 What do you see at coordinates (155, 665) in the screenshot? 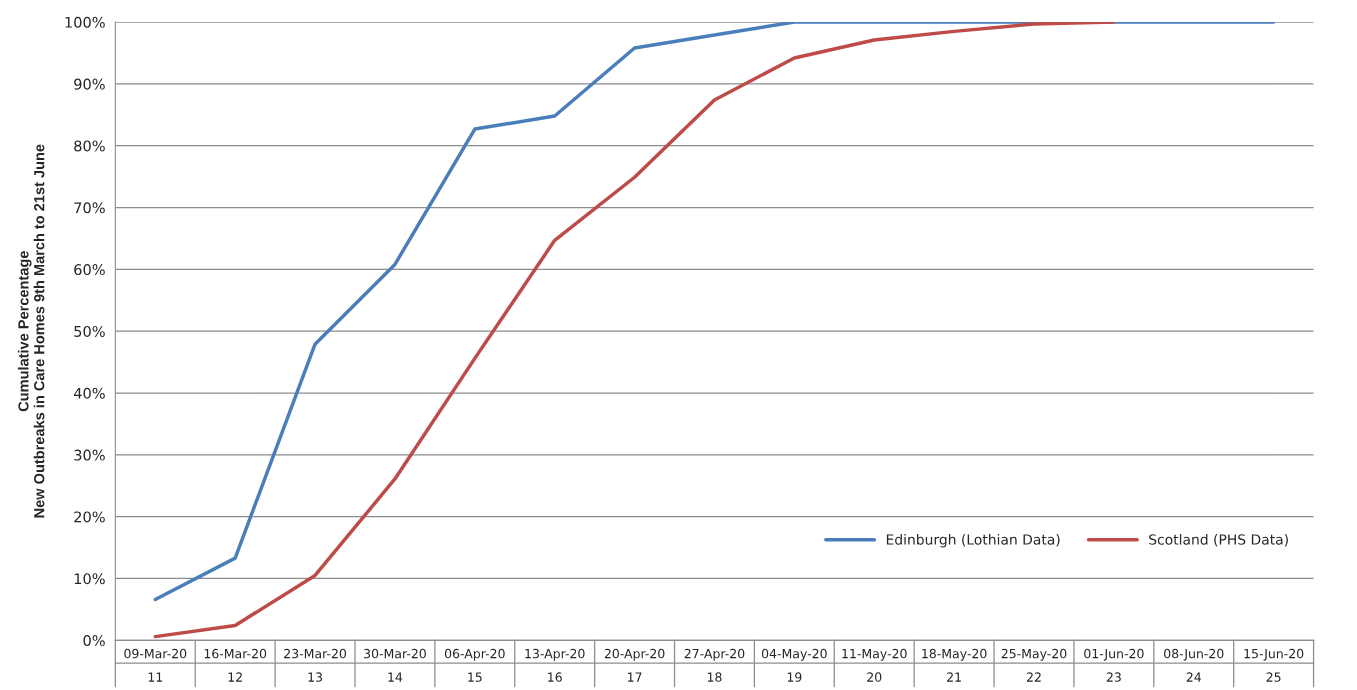
I see `x-tick-label: 09-Mar-20 11` at bounding box center [155, 665].